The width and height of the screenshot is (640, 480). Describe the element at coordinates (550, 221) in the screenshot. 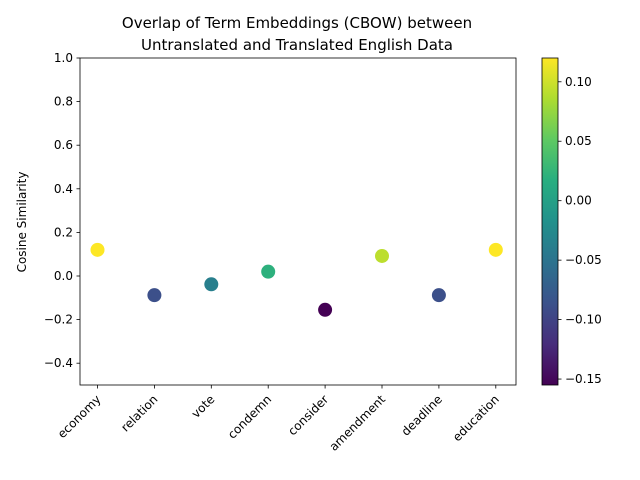

I see `colorbar` at that location.